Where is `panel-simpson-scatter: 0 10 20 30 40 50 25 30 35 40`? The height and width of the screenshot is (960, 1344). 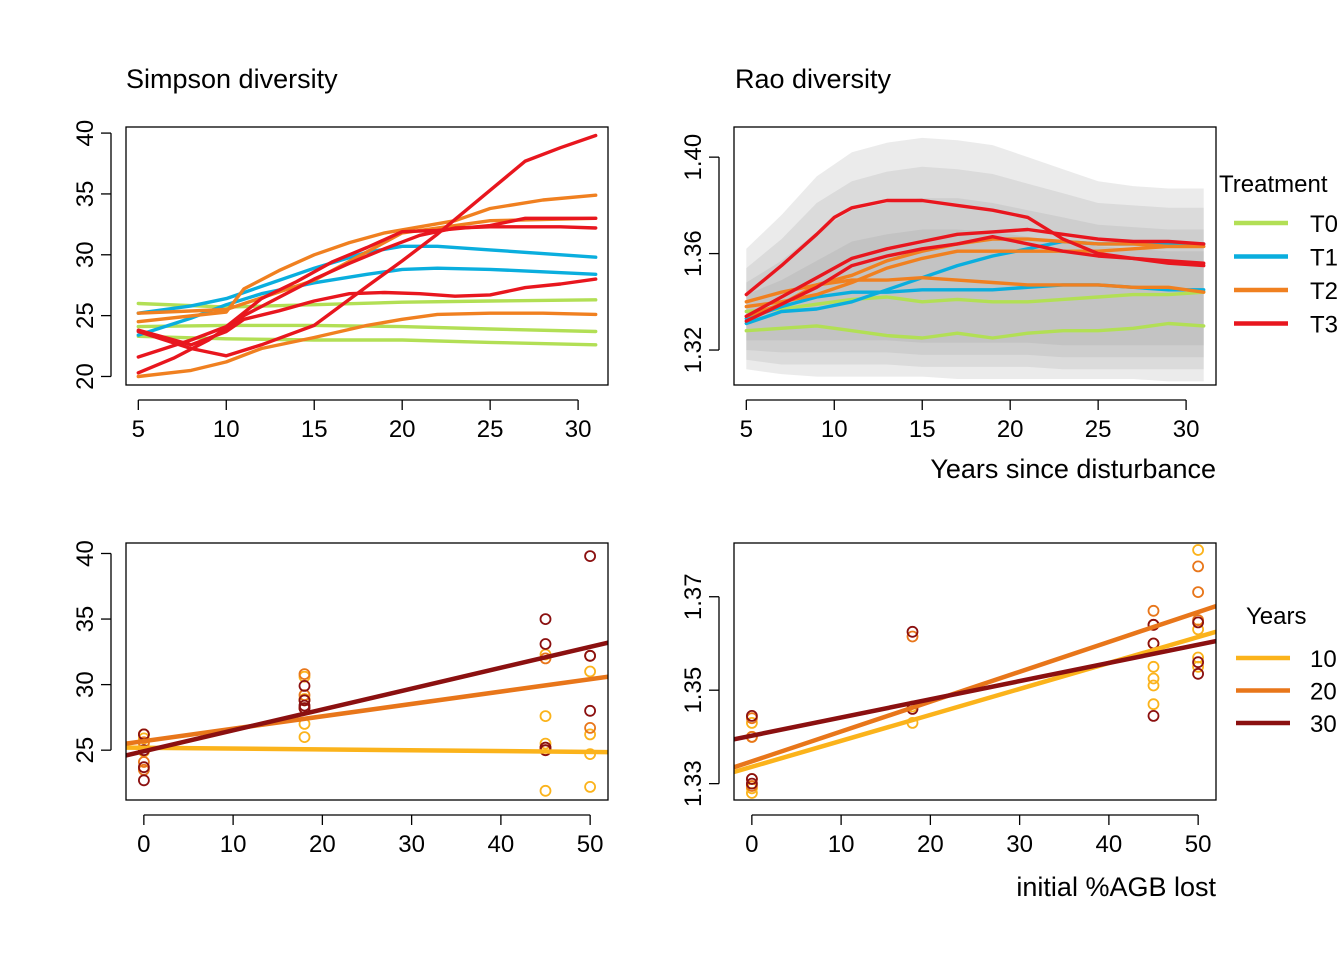
panel-simpson-scatter: 0 10 20 30 40 50 25 30 35 40 is located at coordinates (340, 699).